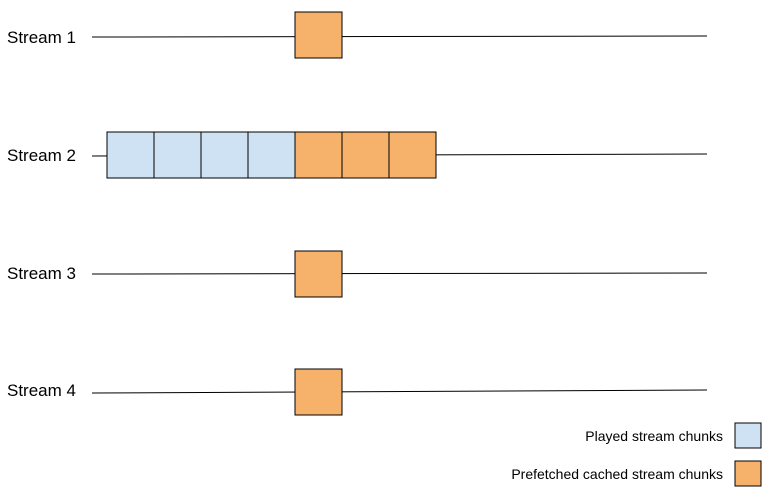 The height and width of the screenshot is (496, 779). I want to click on stream-row-2: Stream 2, so click(357, 155).